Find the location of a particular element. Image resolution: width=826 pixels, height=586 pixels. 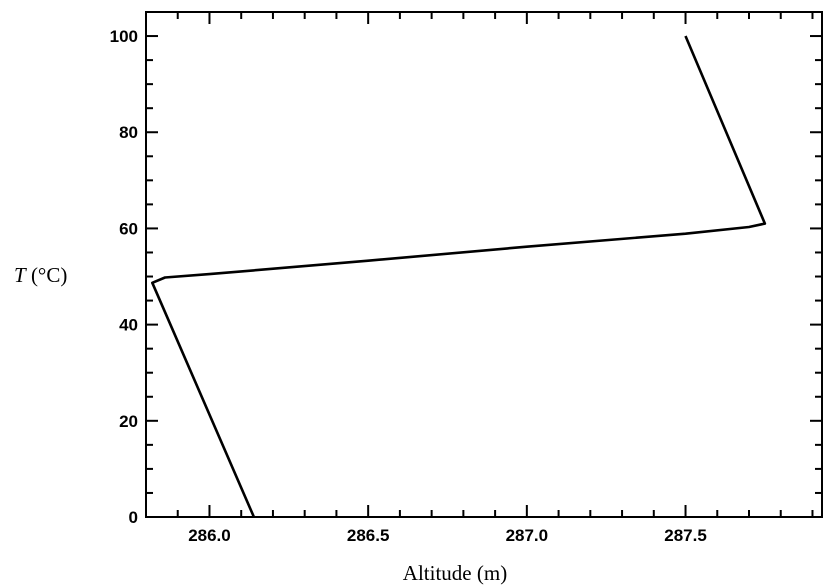

y-axis-title: T (°C) is located at coordinates (40, 275).